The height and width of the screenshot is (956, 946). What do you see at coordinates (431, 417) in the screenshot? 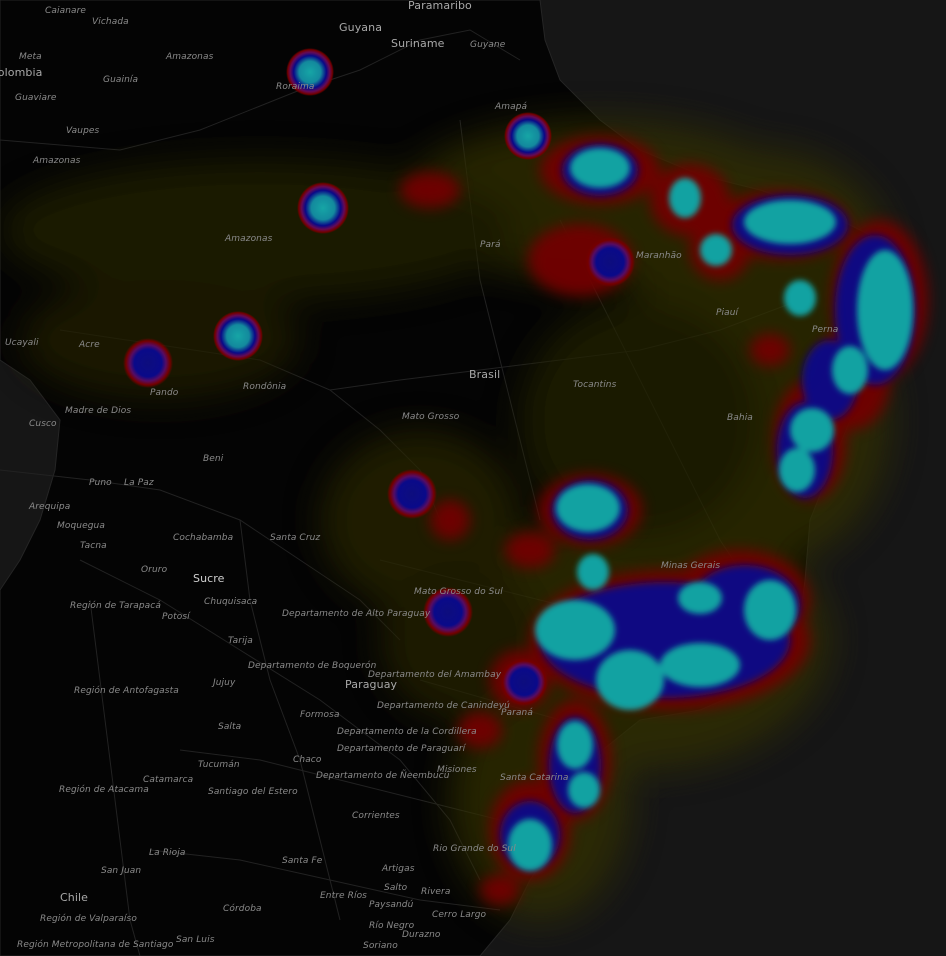
I see `label-mato-grosso: Mato Grosso` at bounding box center [431, 417].